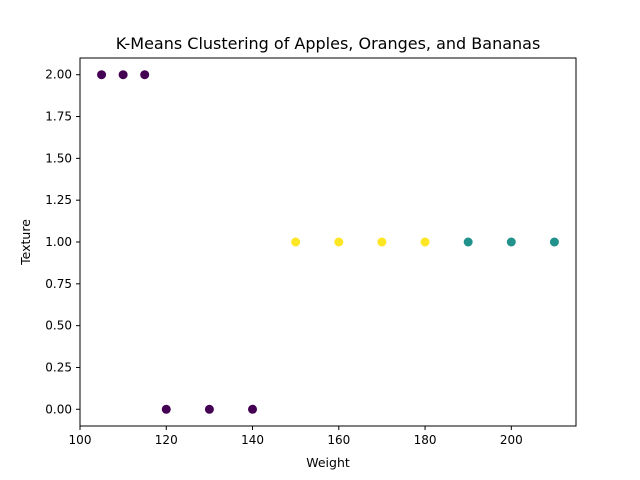  What do you see at coordinates (58, 367) in the screenshot?
I see `y-tick-label: 0.25` at bounding box center [58, 367].